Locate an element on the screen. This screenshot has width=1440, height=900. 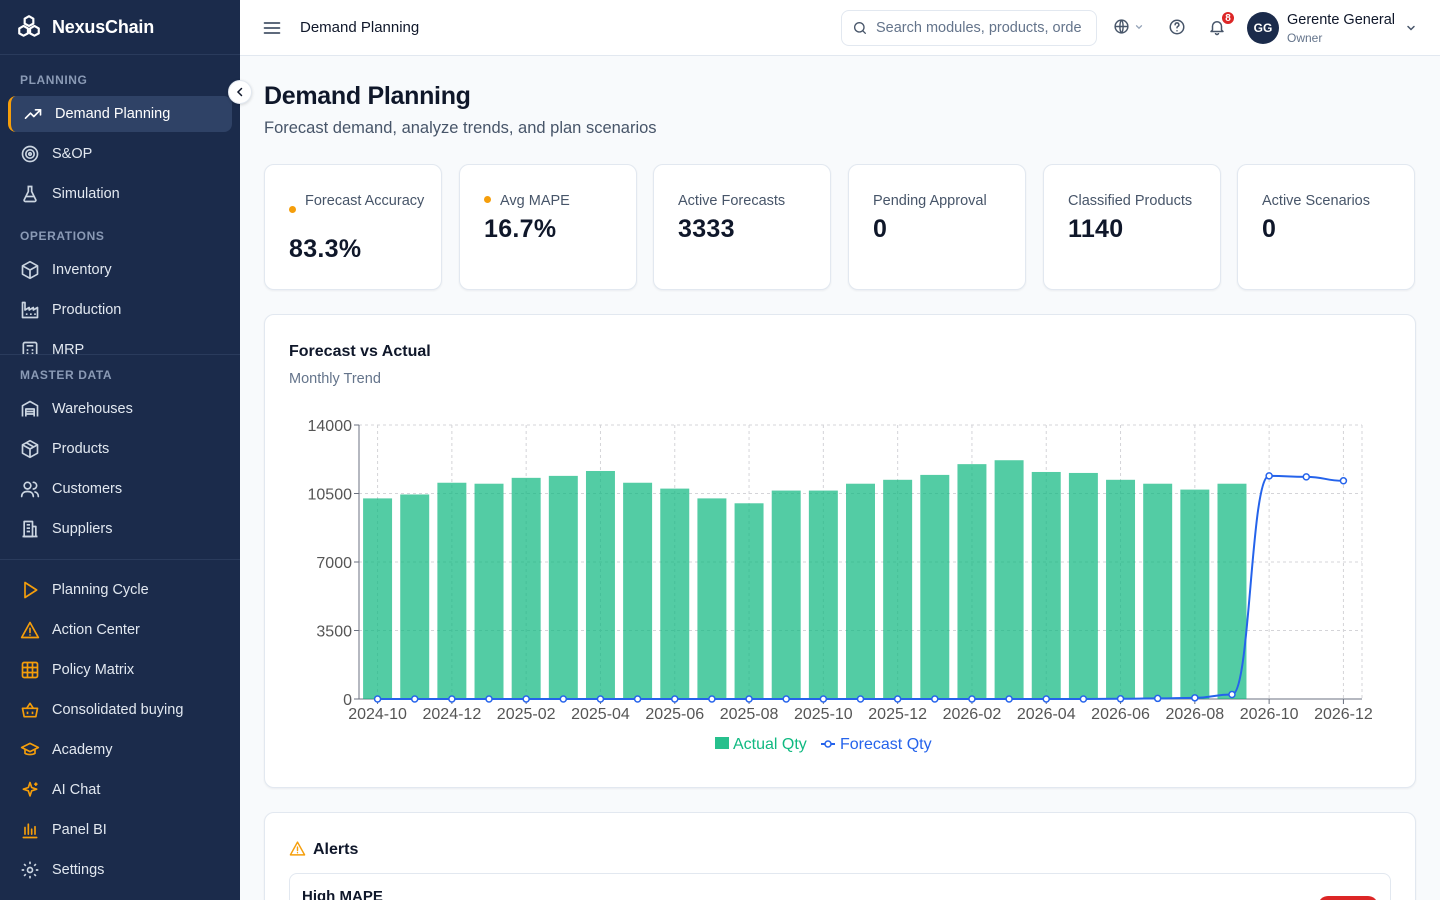
users-icon is located at coordinates (30, 489).